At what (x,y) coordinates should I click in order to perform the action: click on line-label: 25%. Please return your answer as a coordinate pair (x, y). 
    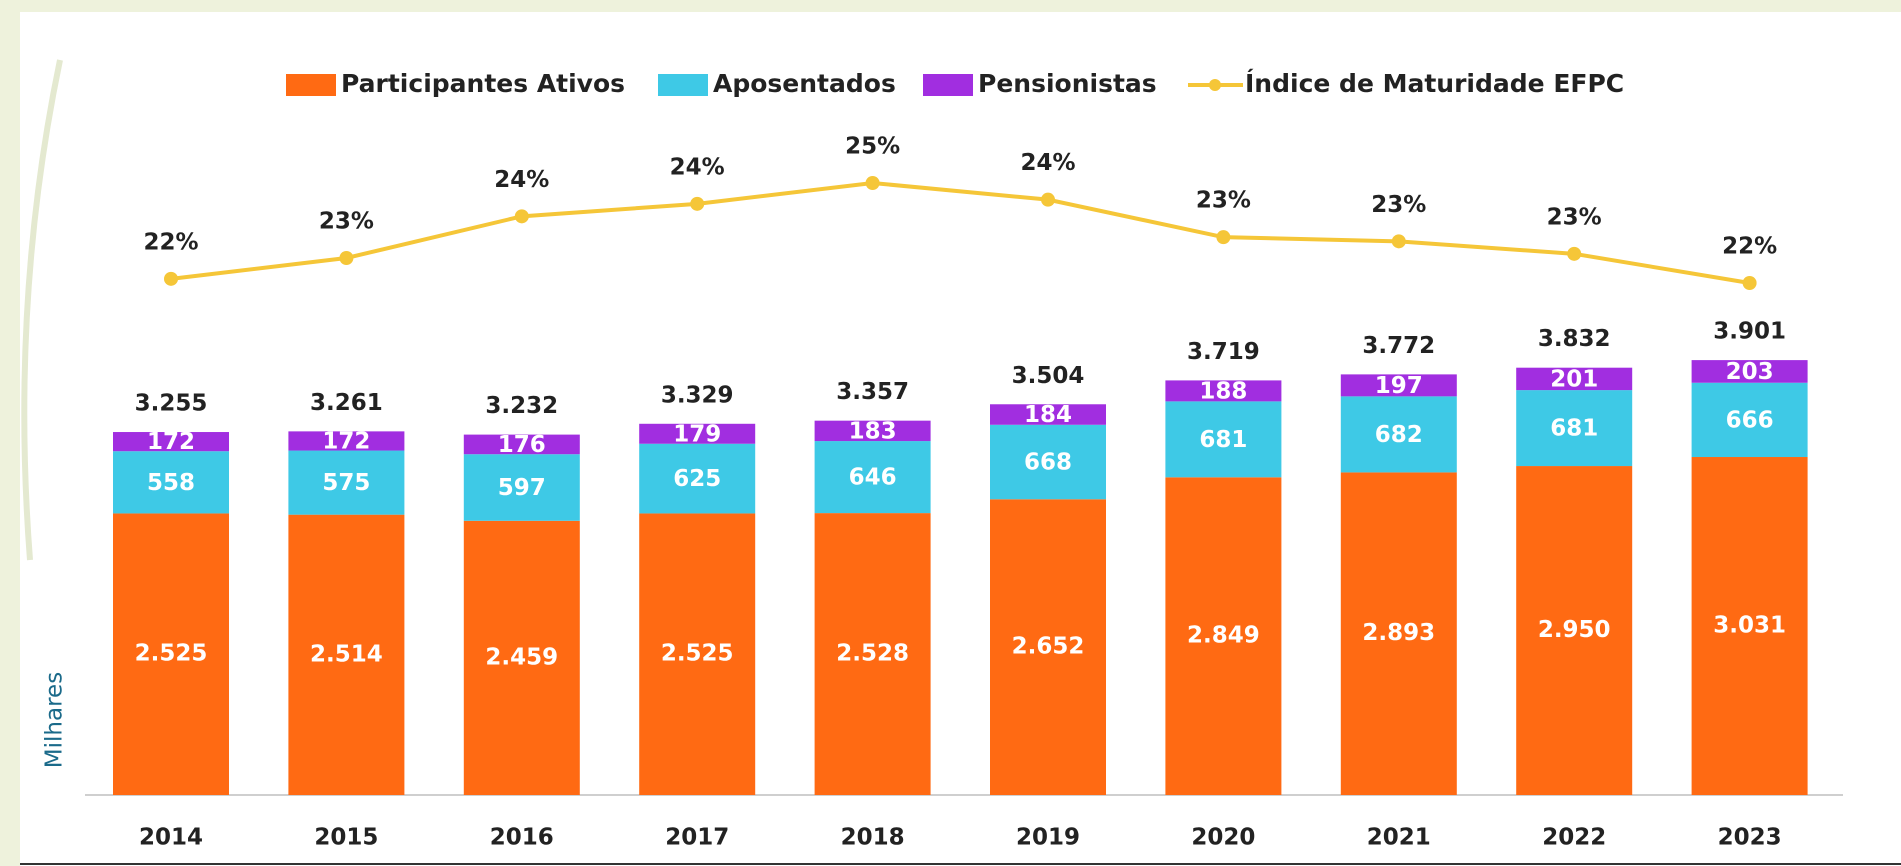
    Looking at the image, I should click on (872, 147).